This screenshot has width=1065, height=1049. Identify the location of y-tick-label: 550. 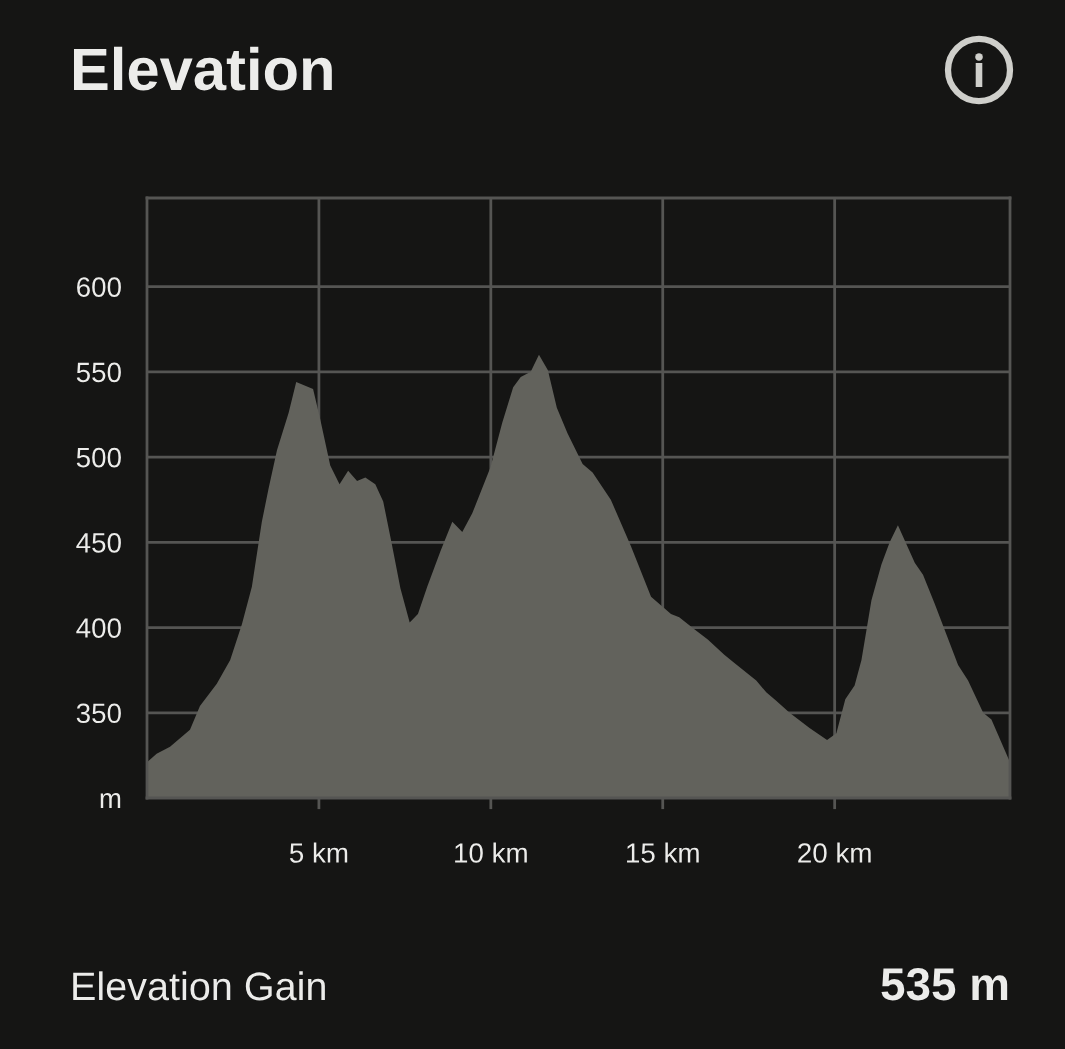
(98, 372).